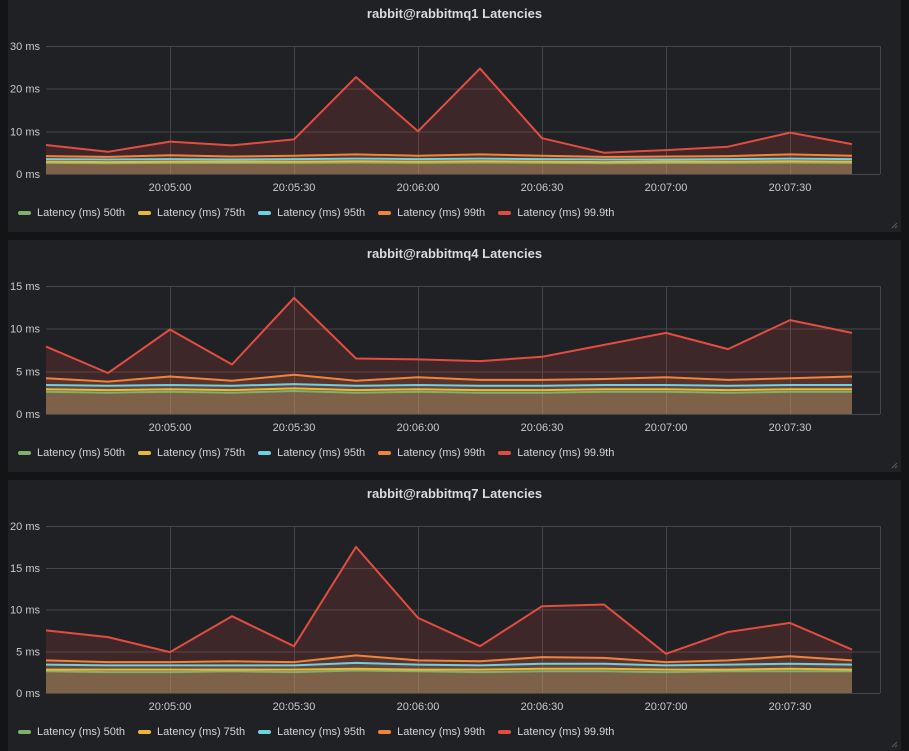  I want to click on panel-title: rabbit@rabbitmq1 Latencies, so click(454, 13).